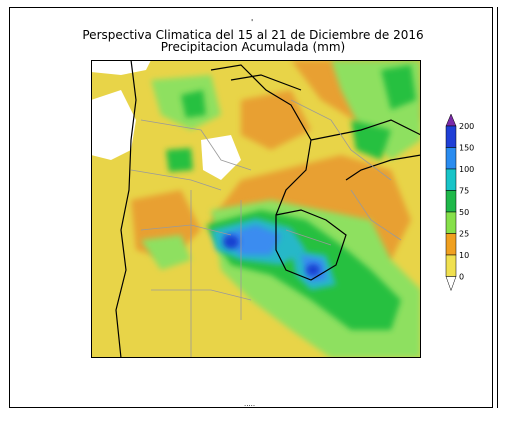 Image resolution: width=506 pixels, height=431 pixels. Describe the element at coordinates (461, 277) in the screenshot. I see `legend-label: 0` at that location.